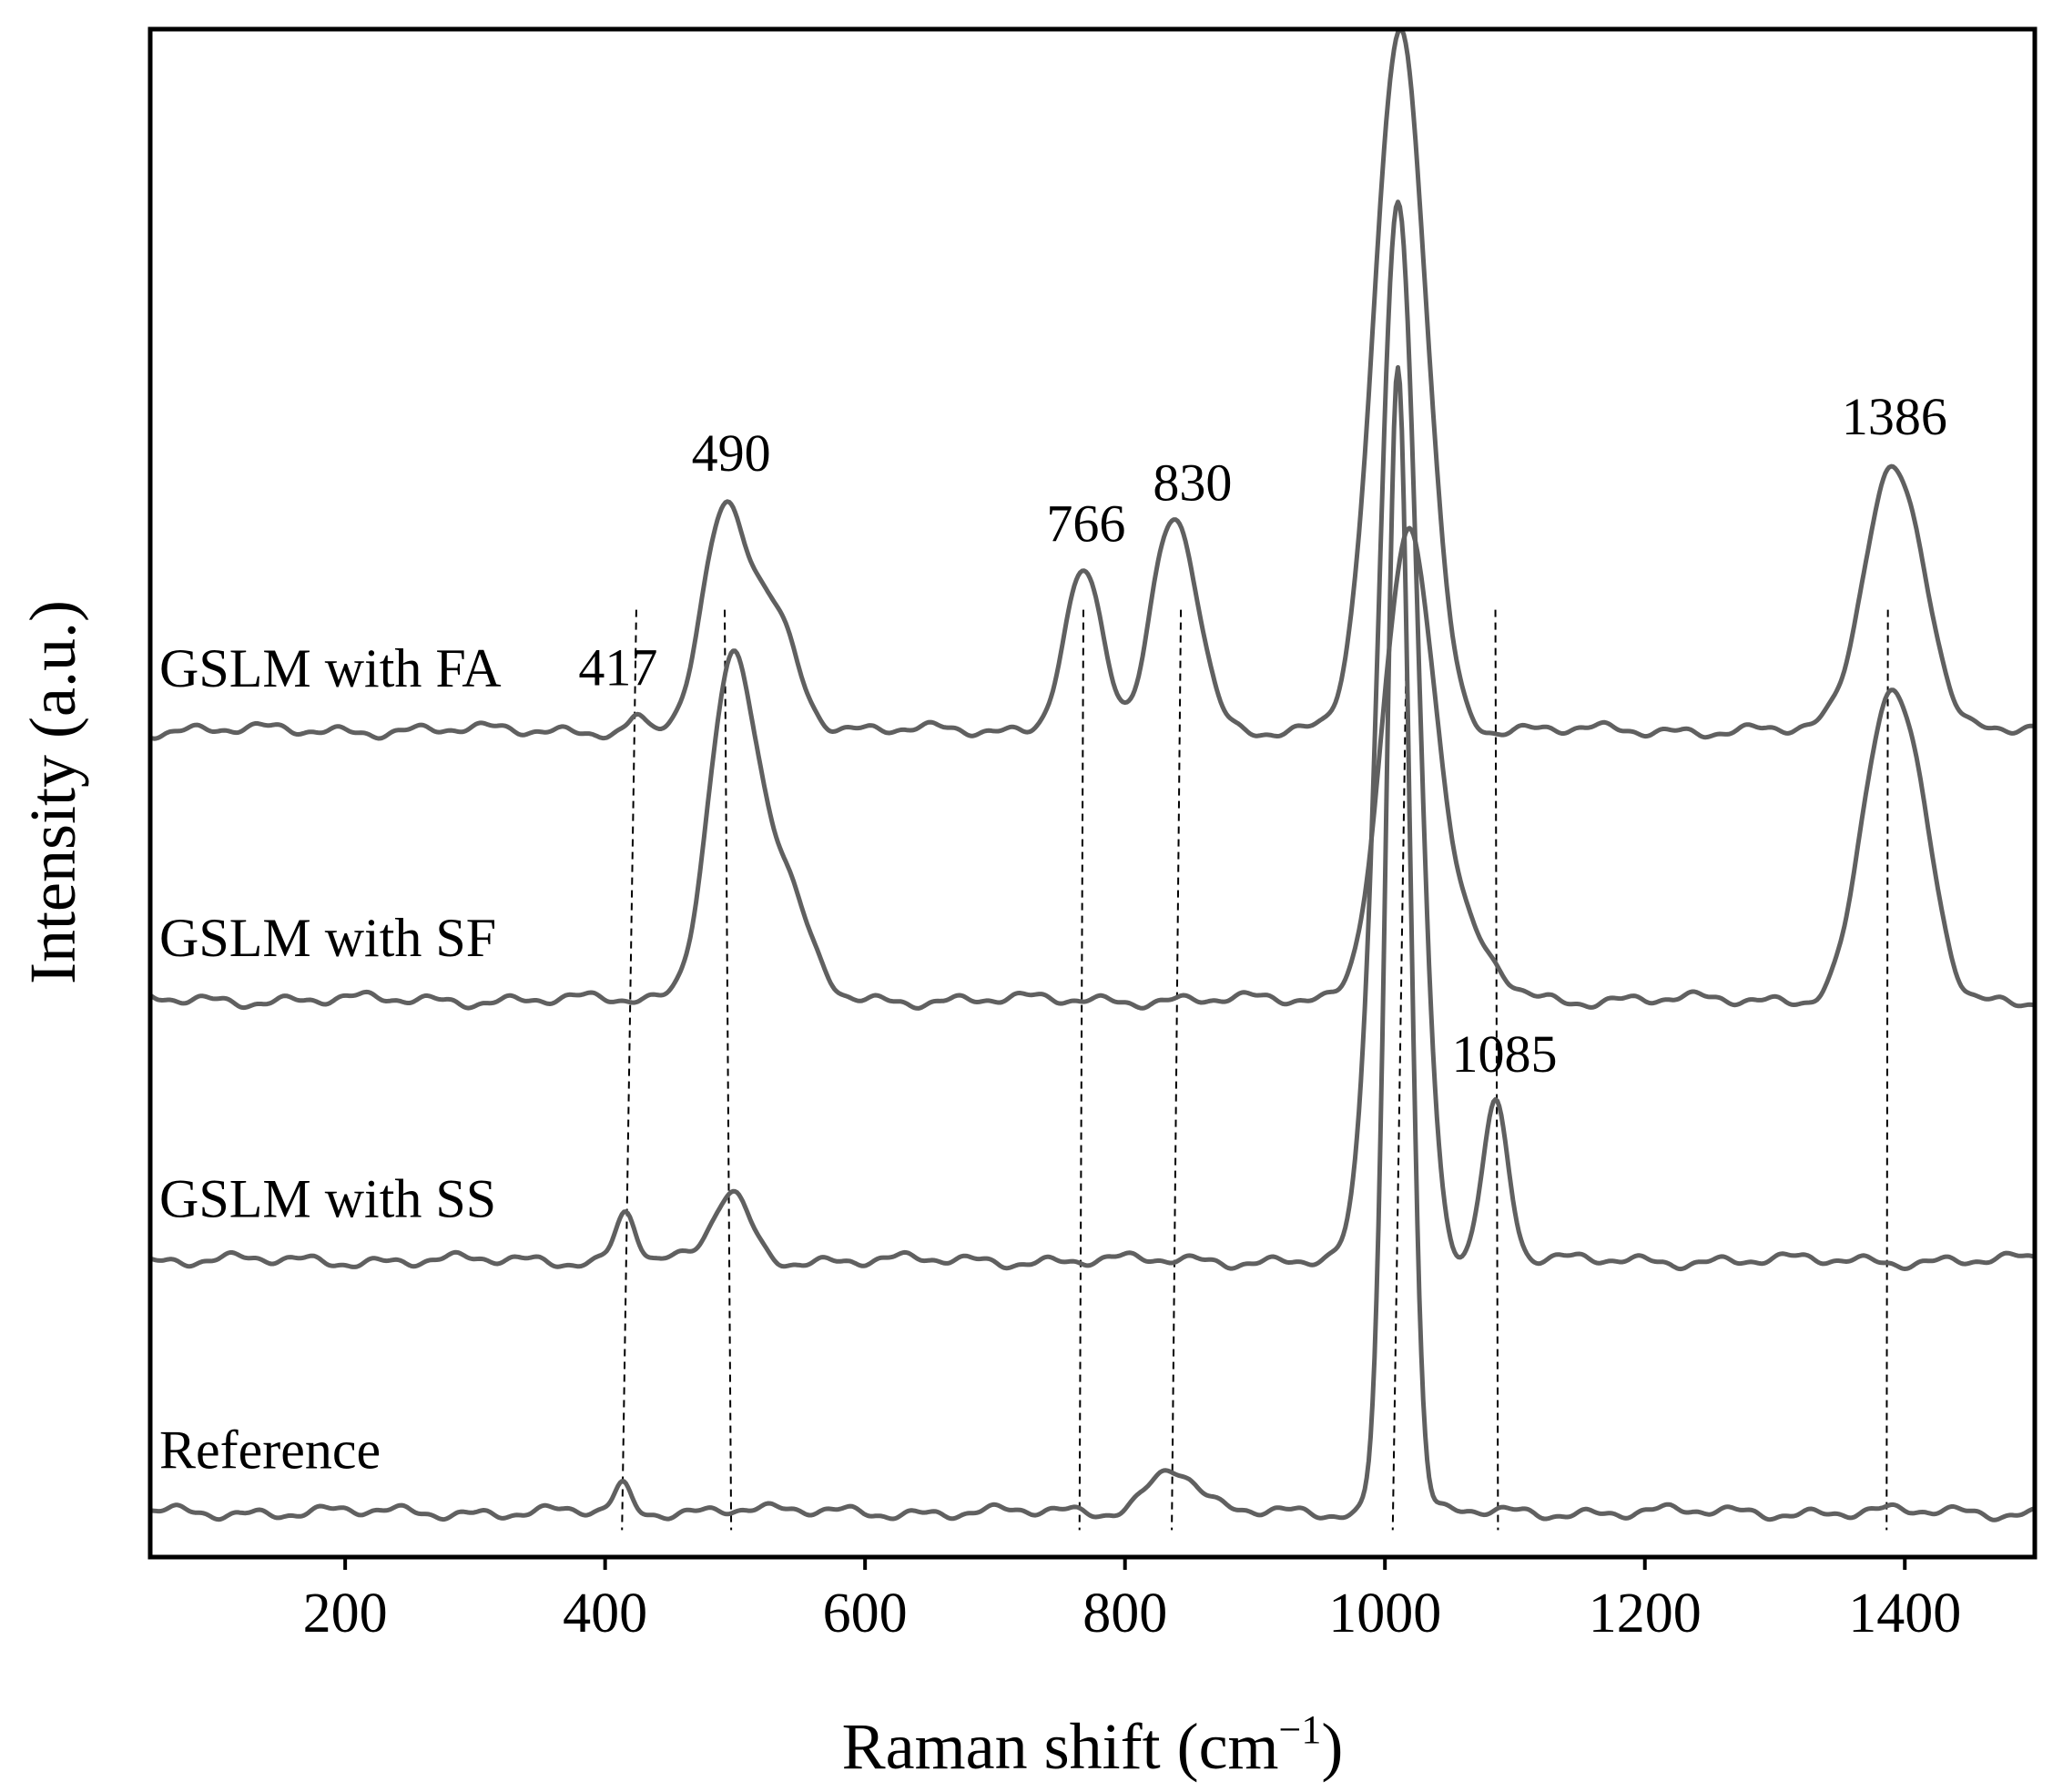  What do you see at coordinates (1085, 524) in the screenshot?
I see `peak-label-766: 766` at bounding box center [1085, 524].